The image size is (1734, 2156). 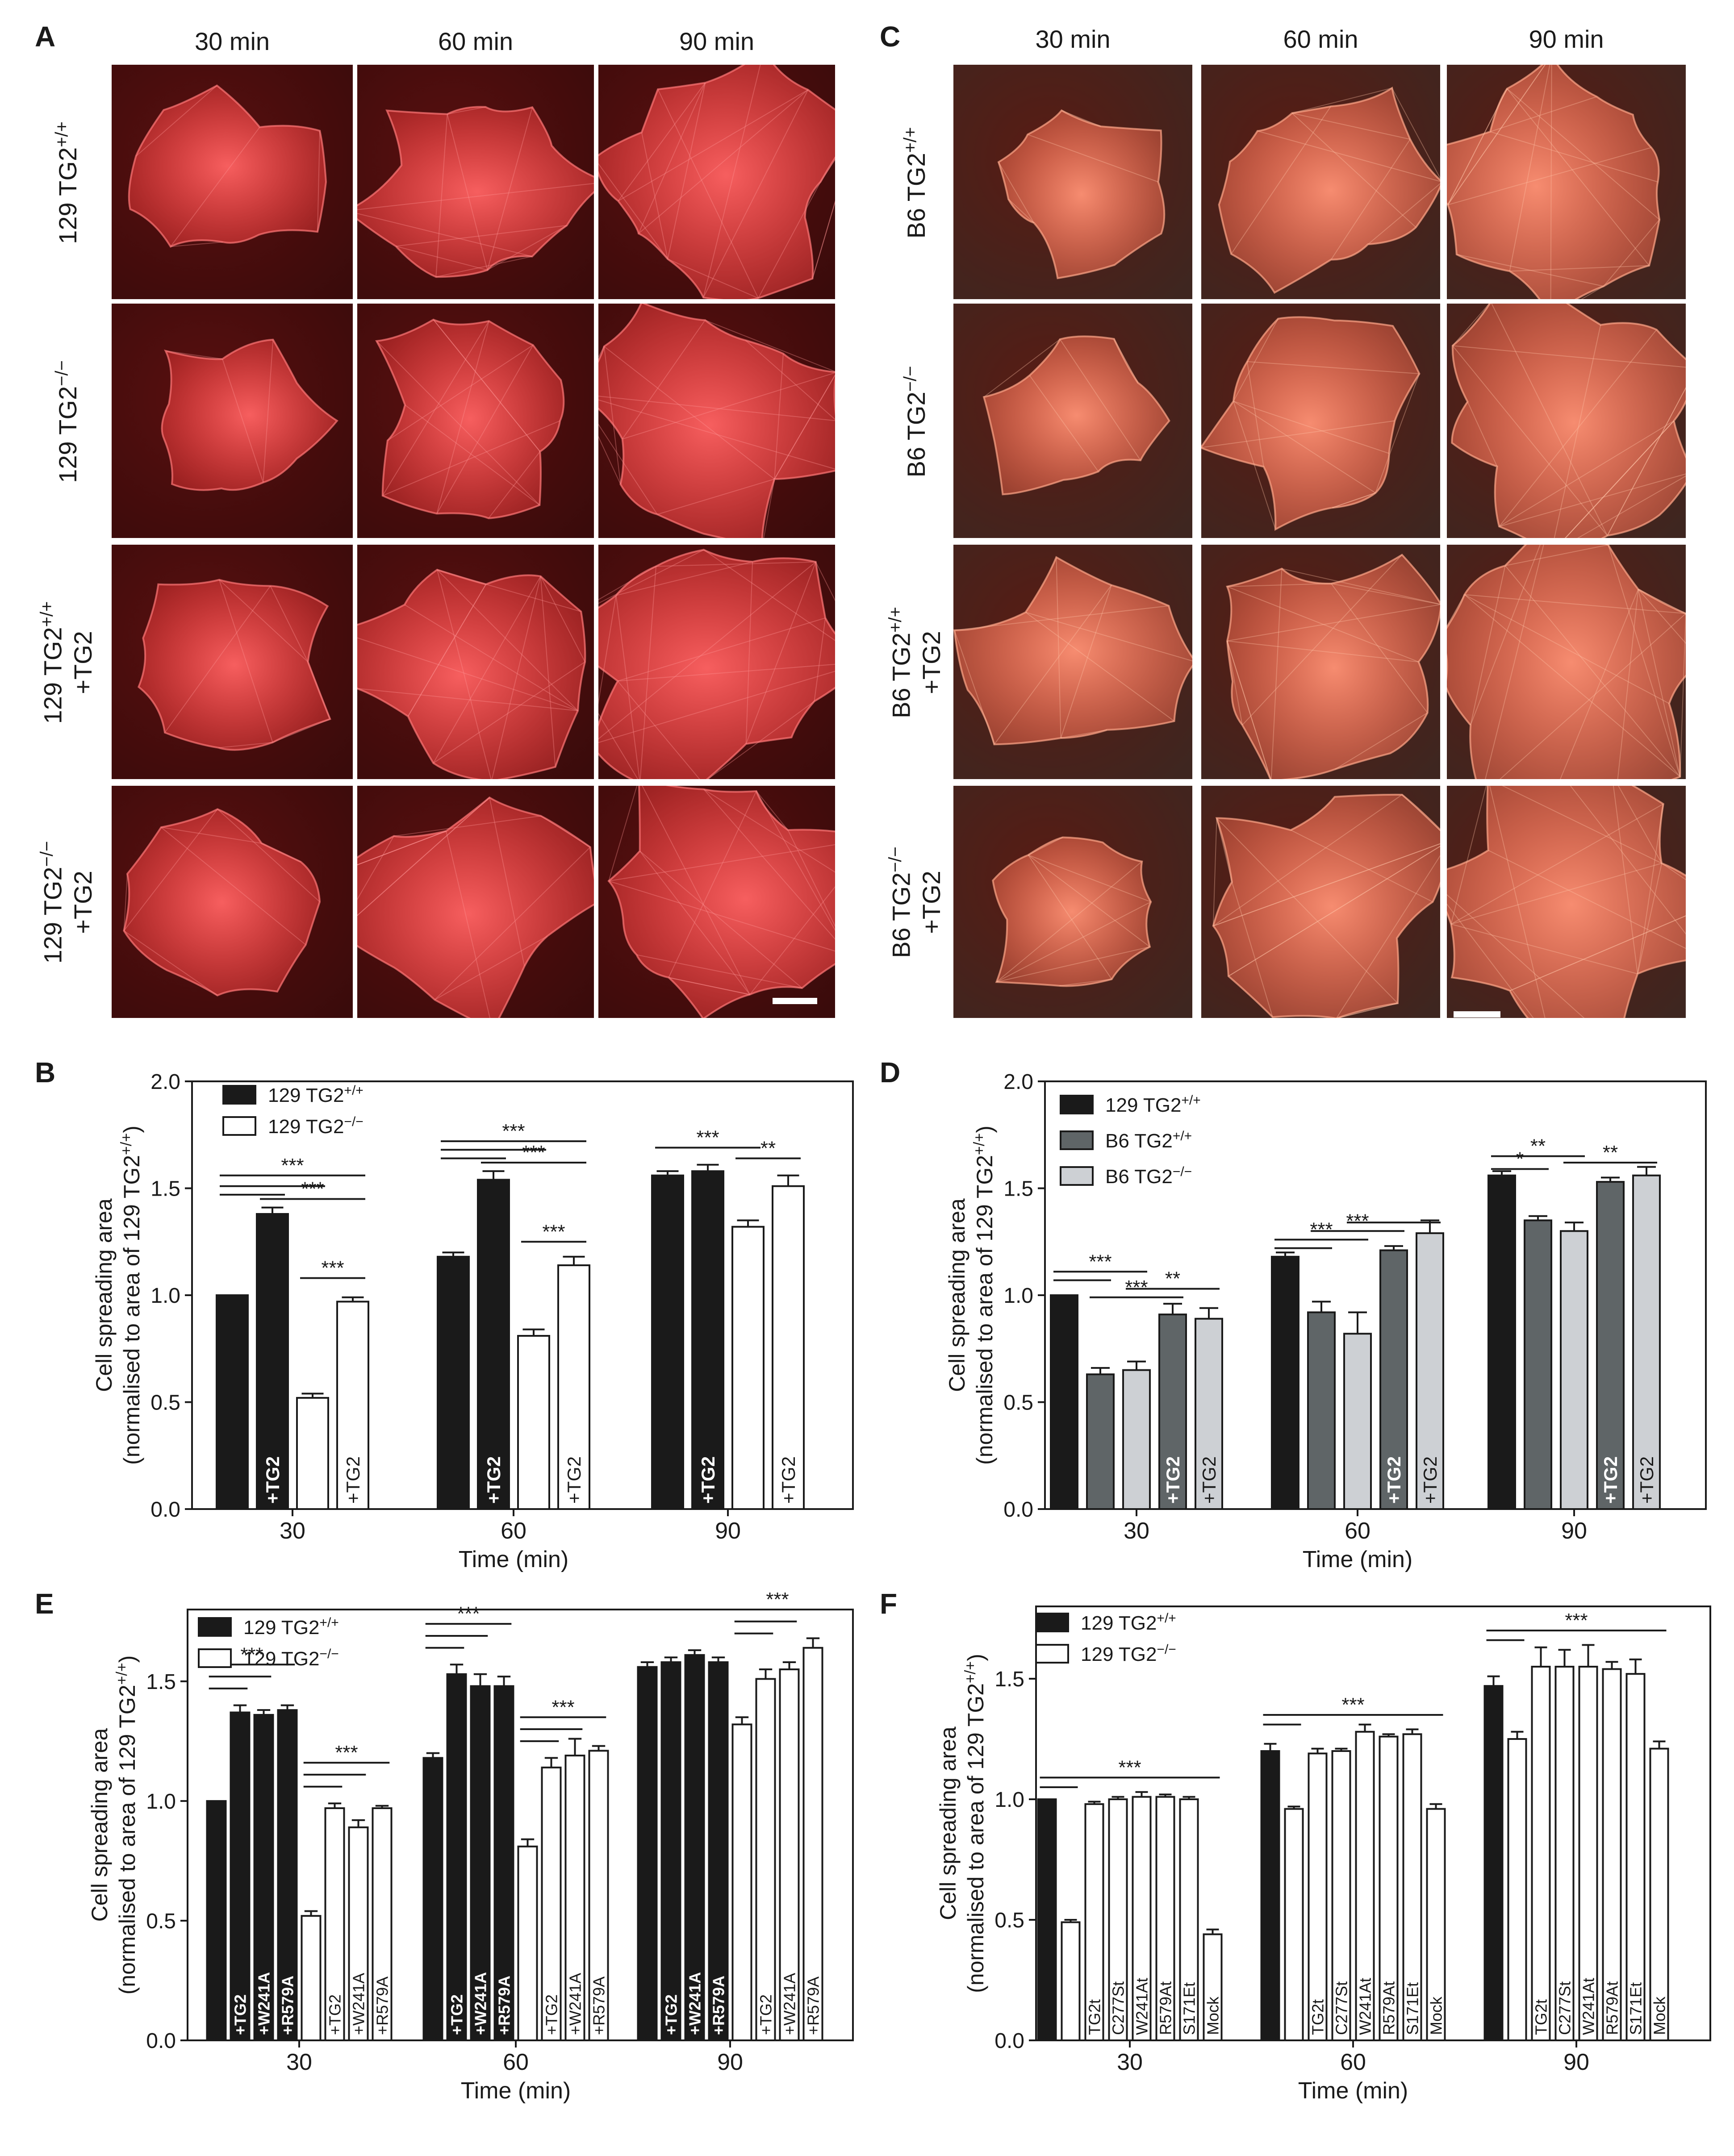 What do you see at coordinates (299, 2062) in the screenshot?
I see `x-tick-label: 30` at bounding box center [299, 2062].